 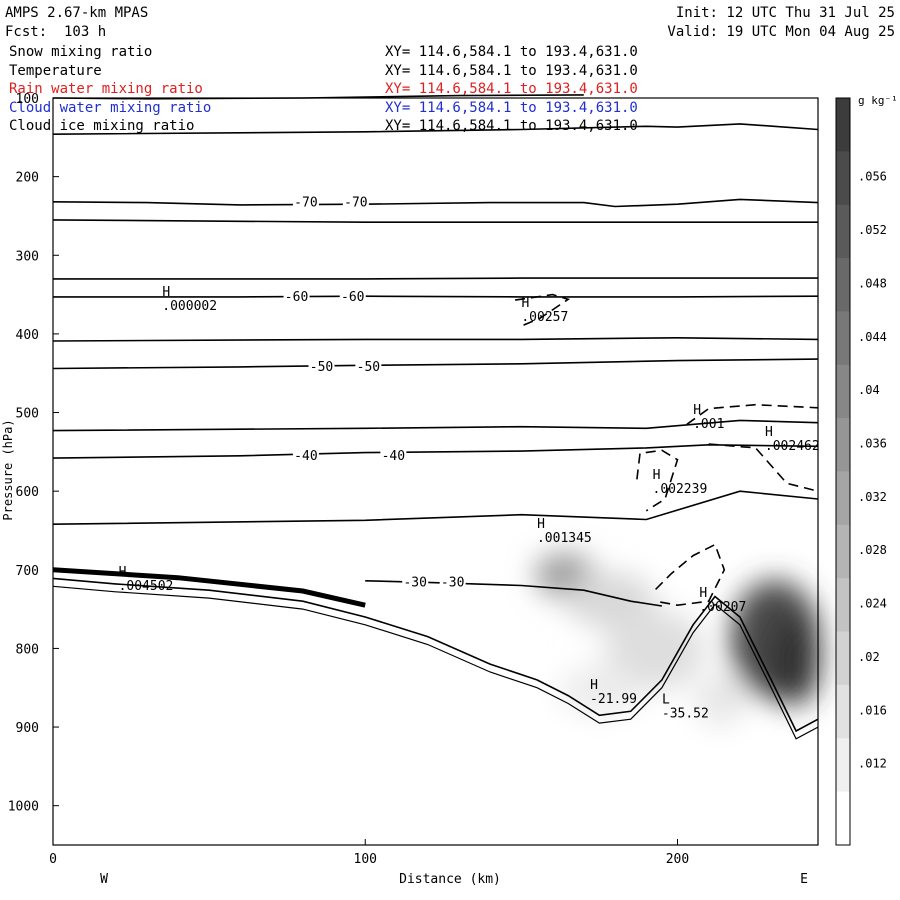 What do you see at coordinates (81, 52) in the screenshot?
I see `field-name: Snow mixing ratio` at bounding box center [81, 52].